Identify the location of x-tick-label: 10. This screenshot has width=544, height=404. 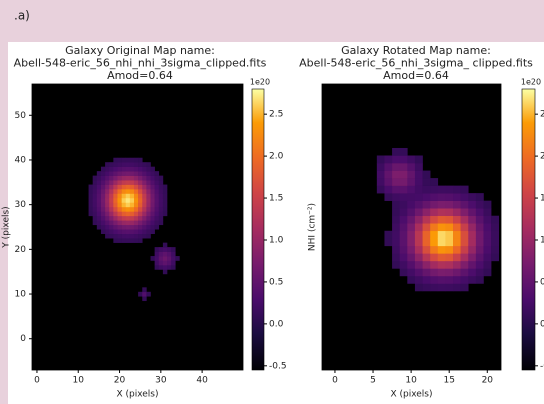
(79, 381).